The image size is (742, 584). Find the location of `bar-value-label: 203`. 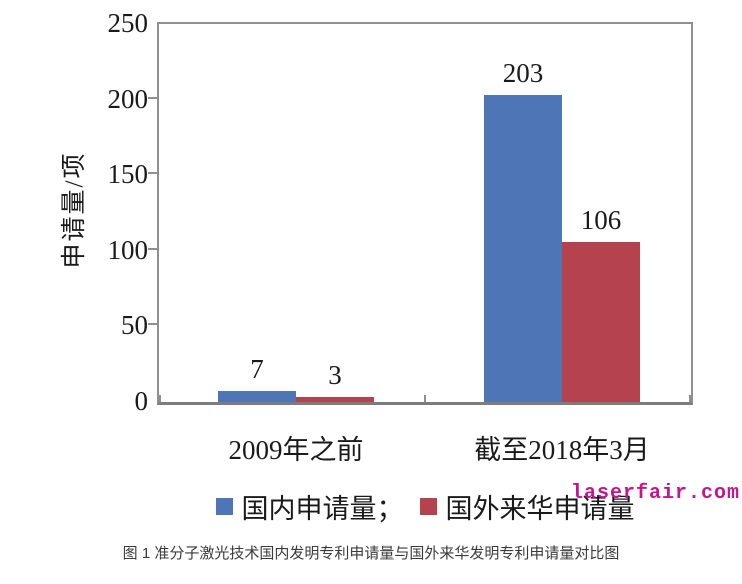

bar-value-label: 203 is located at coordinates (523, 73).